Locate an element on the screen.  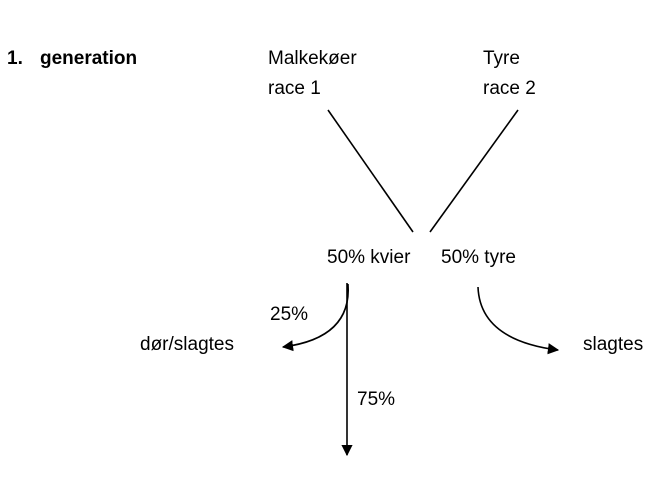
heading-title: generation is located at coordinates (89, 58).